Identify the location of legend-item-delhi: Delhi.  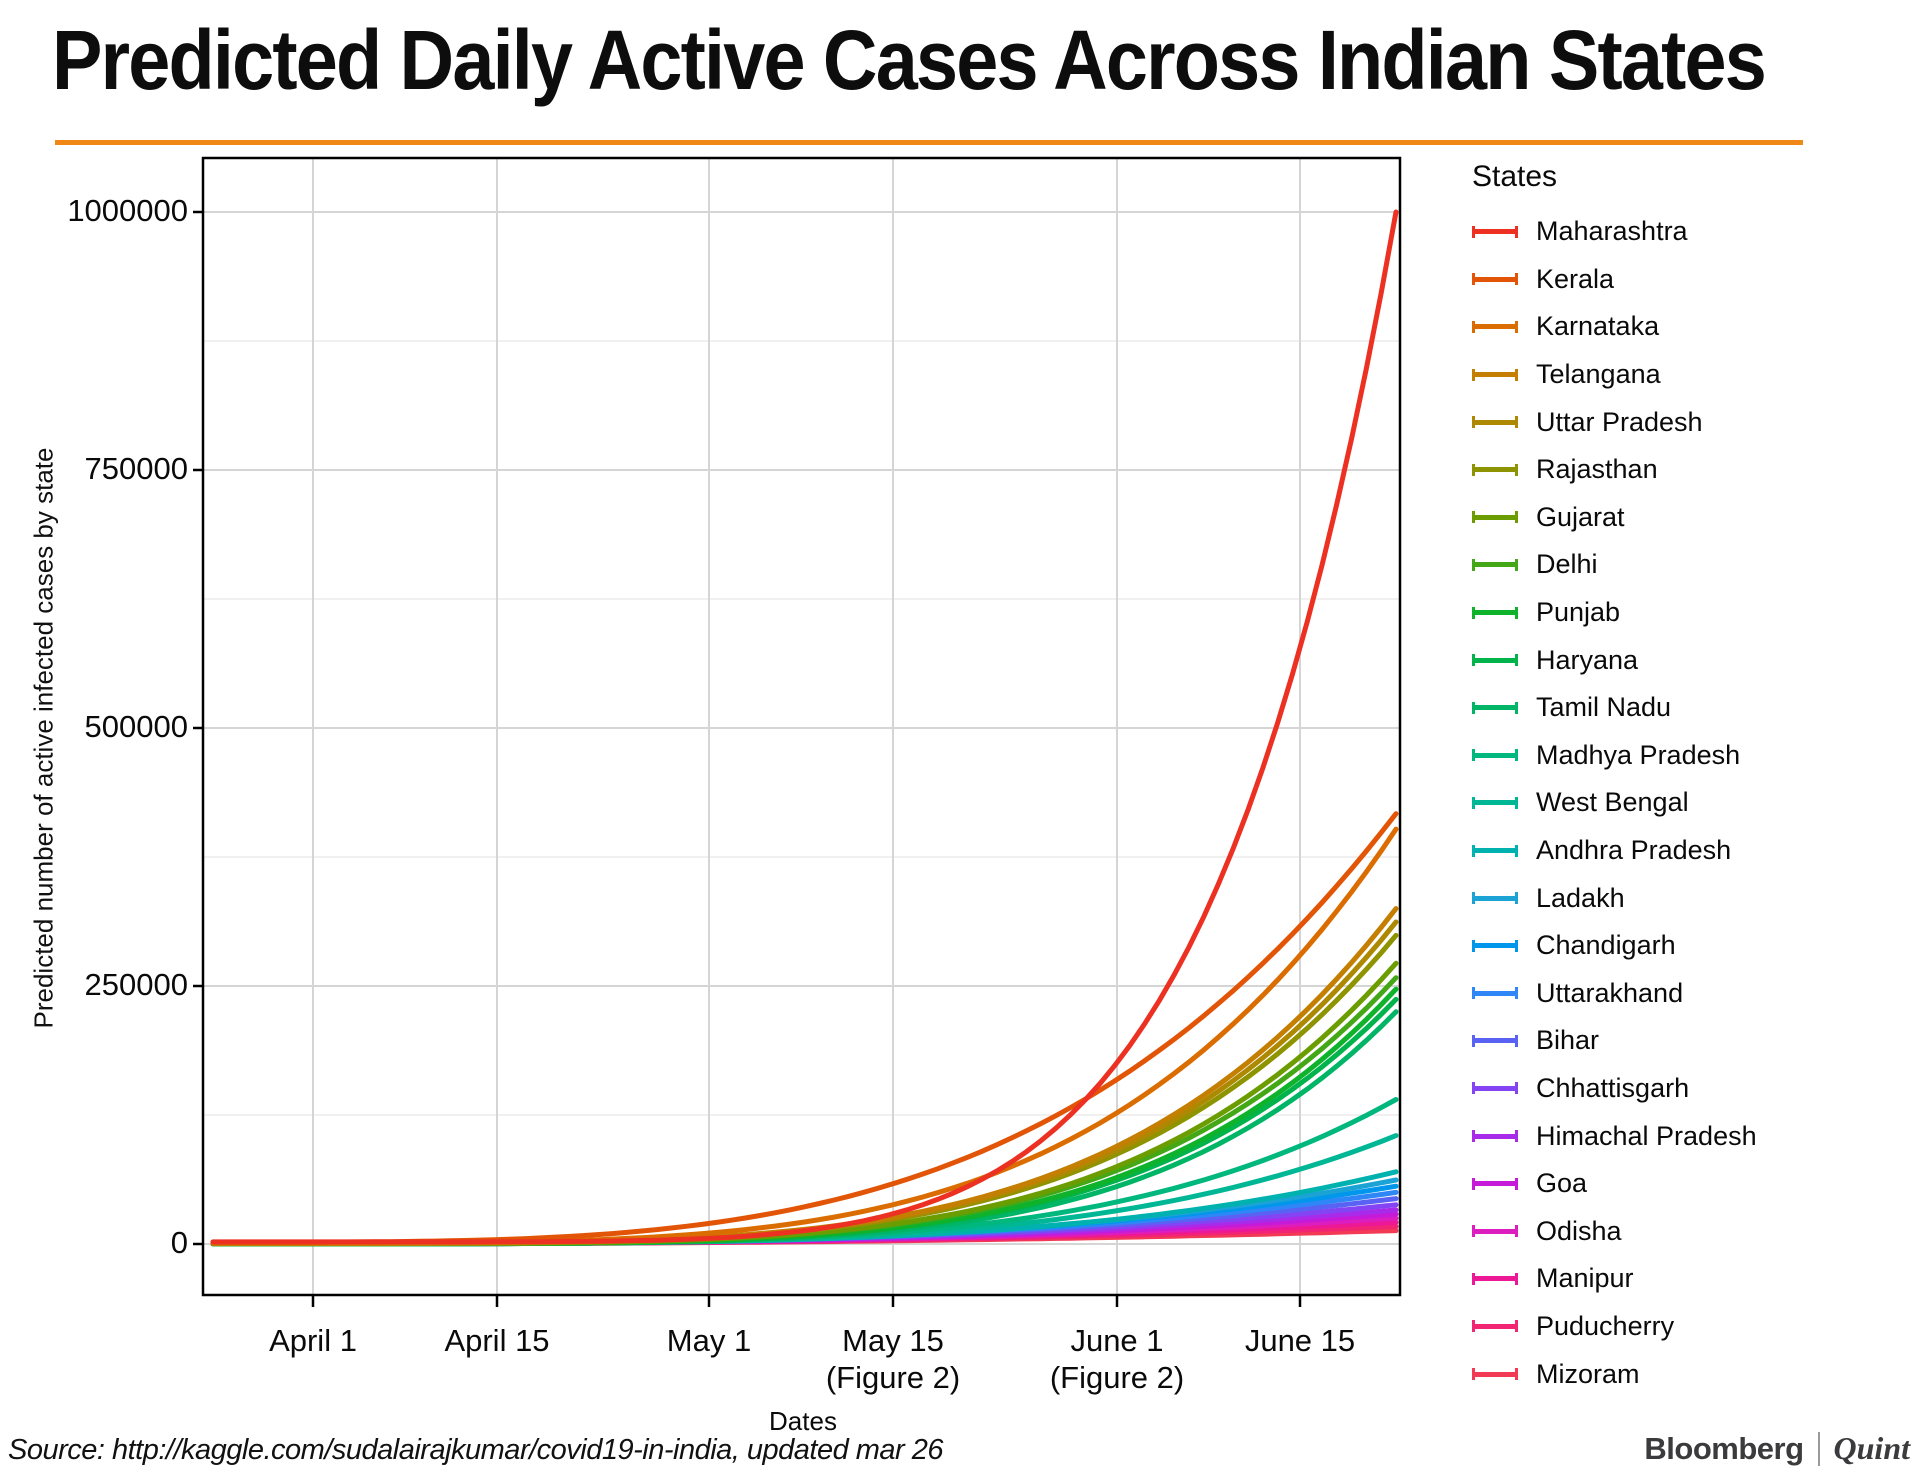
(1695, 565).